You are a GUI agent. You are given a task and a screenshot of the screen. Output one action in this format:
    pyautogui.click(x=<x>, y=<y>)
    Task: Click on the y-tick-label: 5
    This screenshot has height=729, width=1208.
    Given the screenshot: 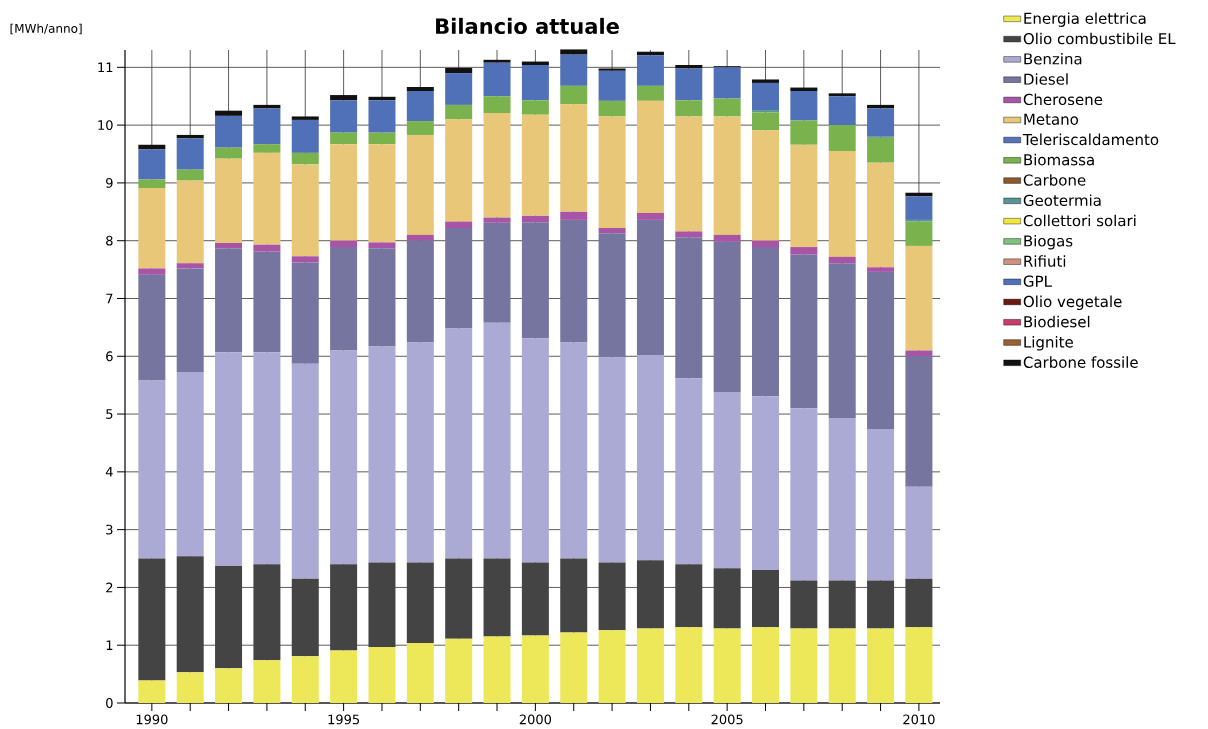 What is the action you would take?
    pyautogui.click(x=109, y=414)
    